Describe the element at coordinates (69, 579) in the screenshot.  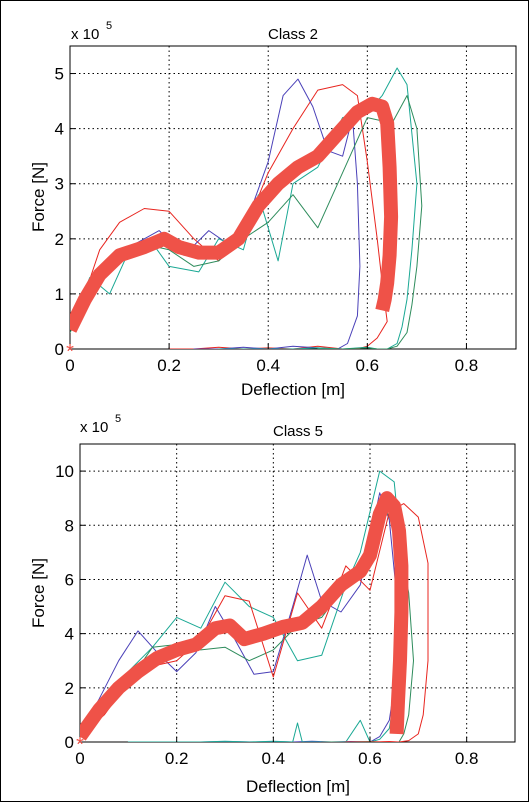
I see `y-tick-label: 6` at that location.